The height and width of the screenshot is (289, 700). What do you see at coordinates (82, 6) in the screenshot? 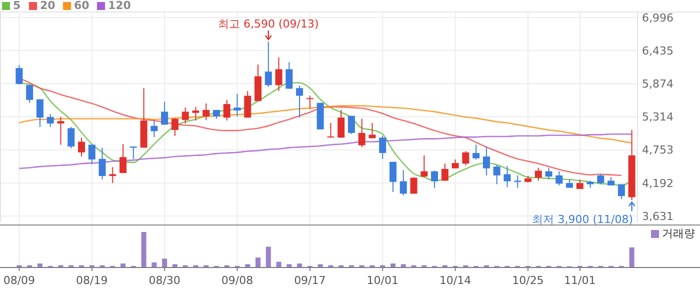
I see `legend-label: 60` at bounding box center [82, 6].